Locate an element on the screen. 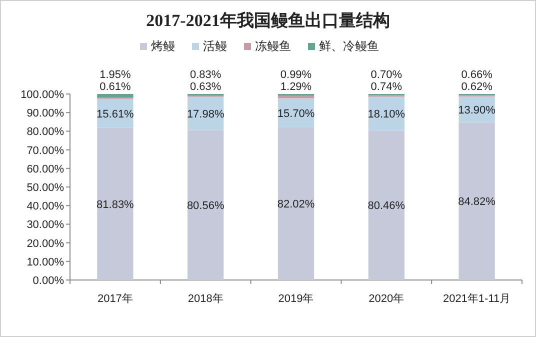  y-tick-label: 0.00% is located at coordinates (48, 281).